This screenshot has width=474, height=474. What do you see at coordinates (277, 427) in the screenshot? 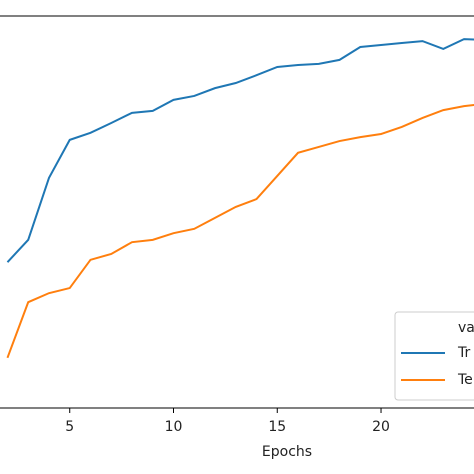
I see `x-tick-label: 15` at bounding box center [277, 427].